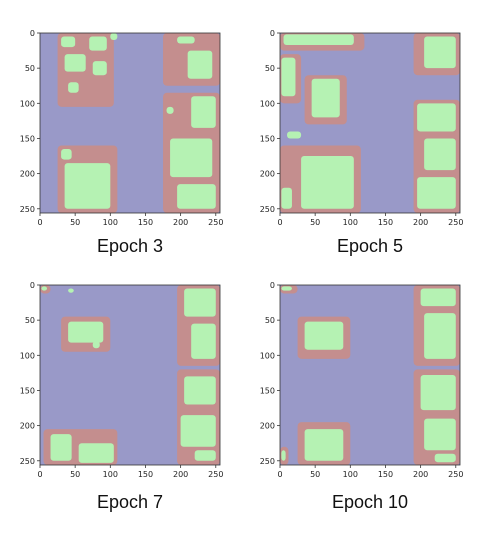  I want to click on panel-caption: Epoch 3, so click(130, 246).